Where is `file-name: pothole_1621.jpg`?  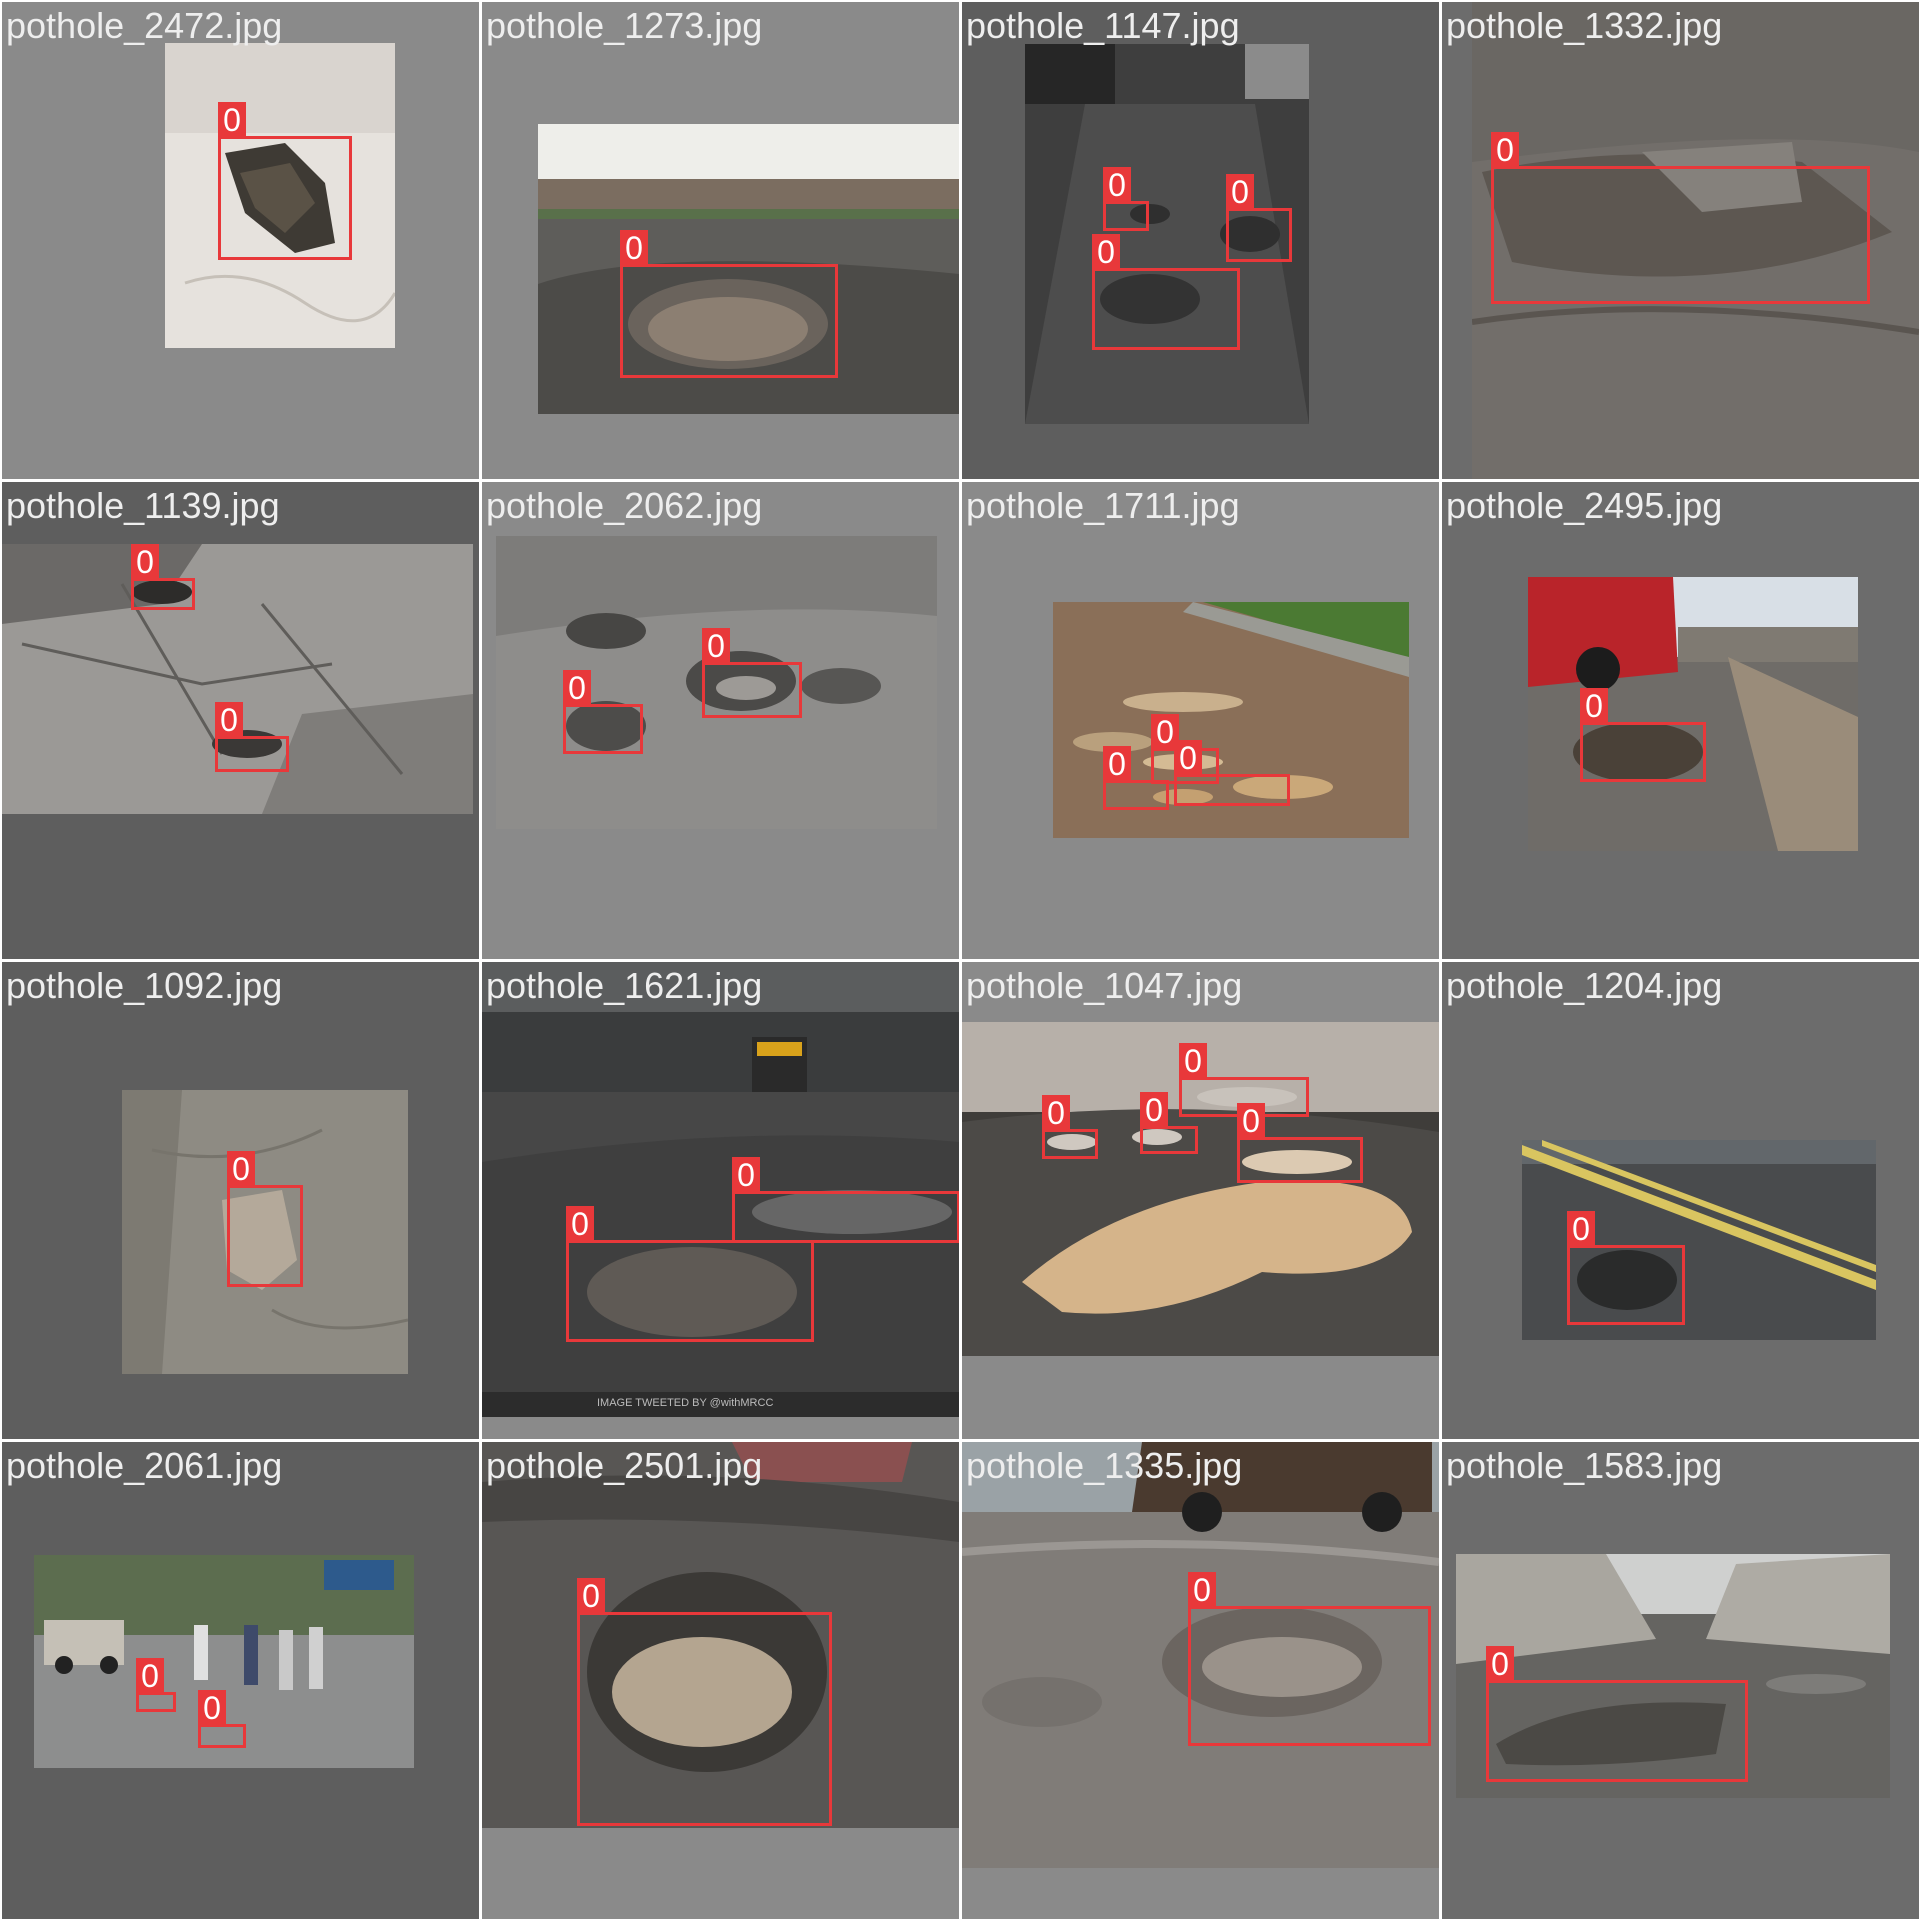
file-name: pothole_1621.jpg is located at coordinates (624, 985).